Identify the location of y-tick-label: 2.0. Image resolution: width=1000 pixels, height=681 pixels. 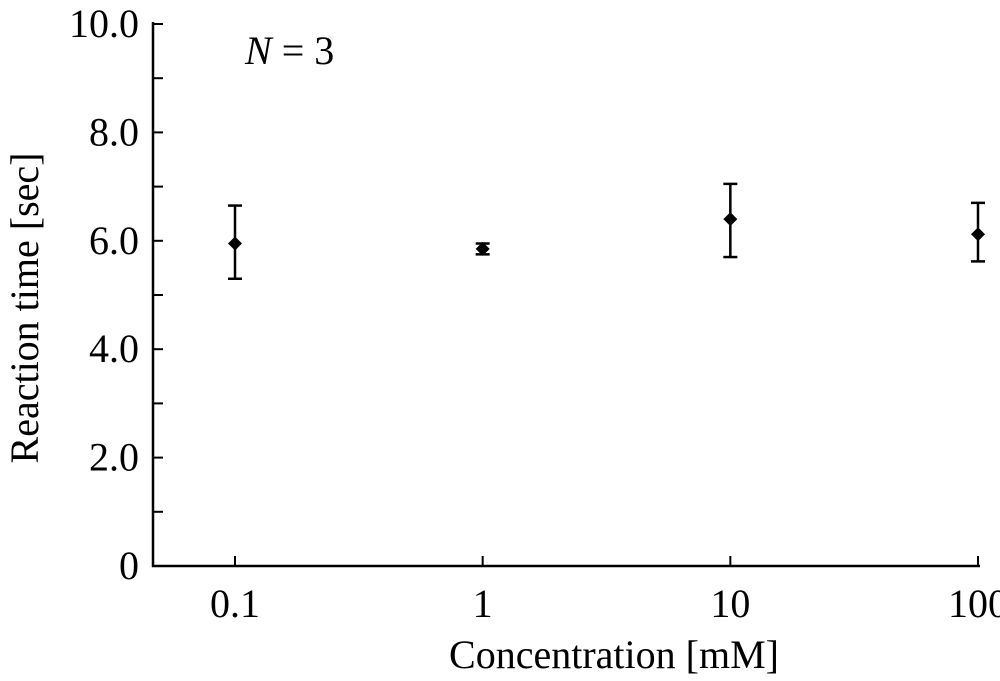
(114, 457).